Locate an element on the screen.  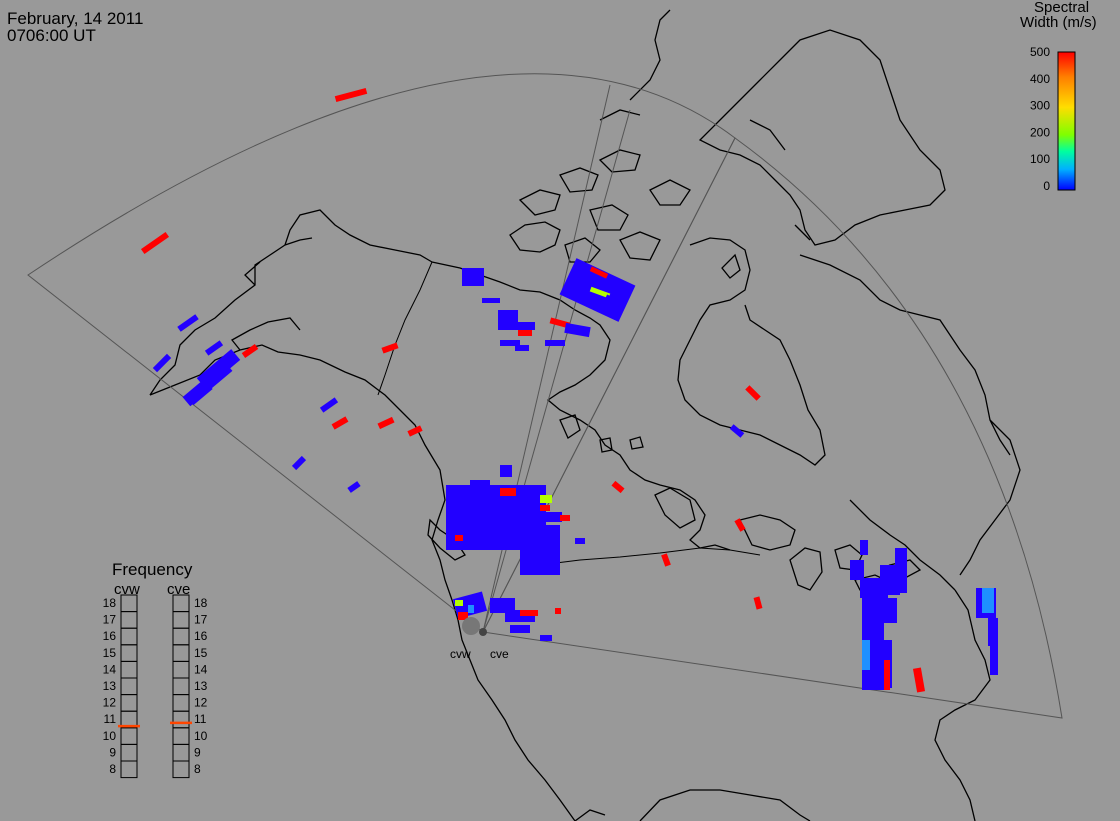
frequency-level-label-right: 9 is located at coordinates (197, 752).